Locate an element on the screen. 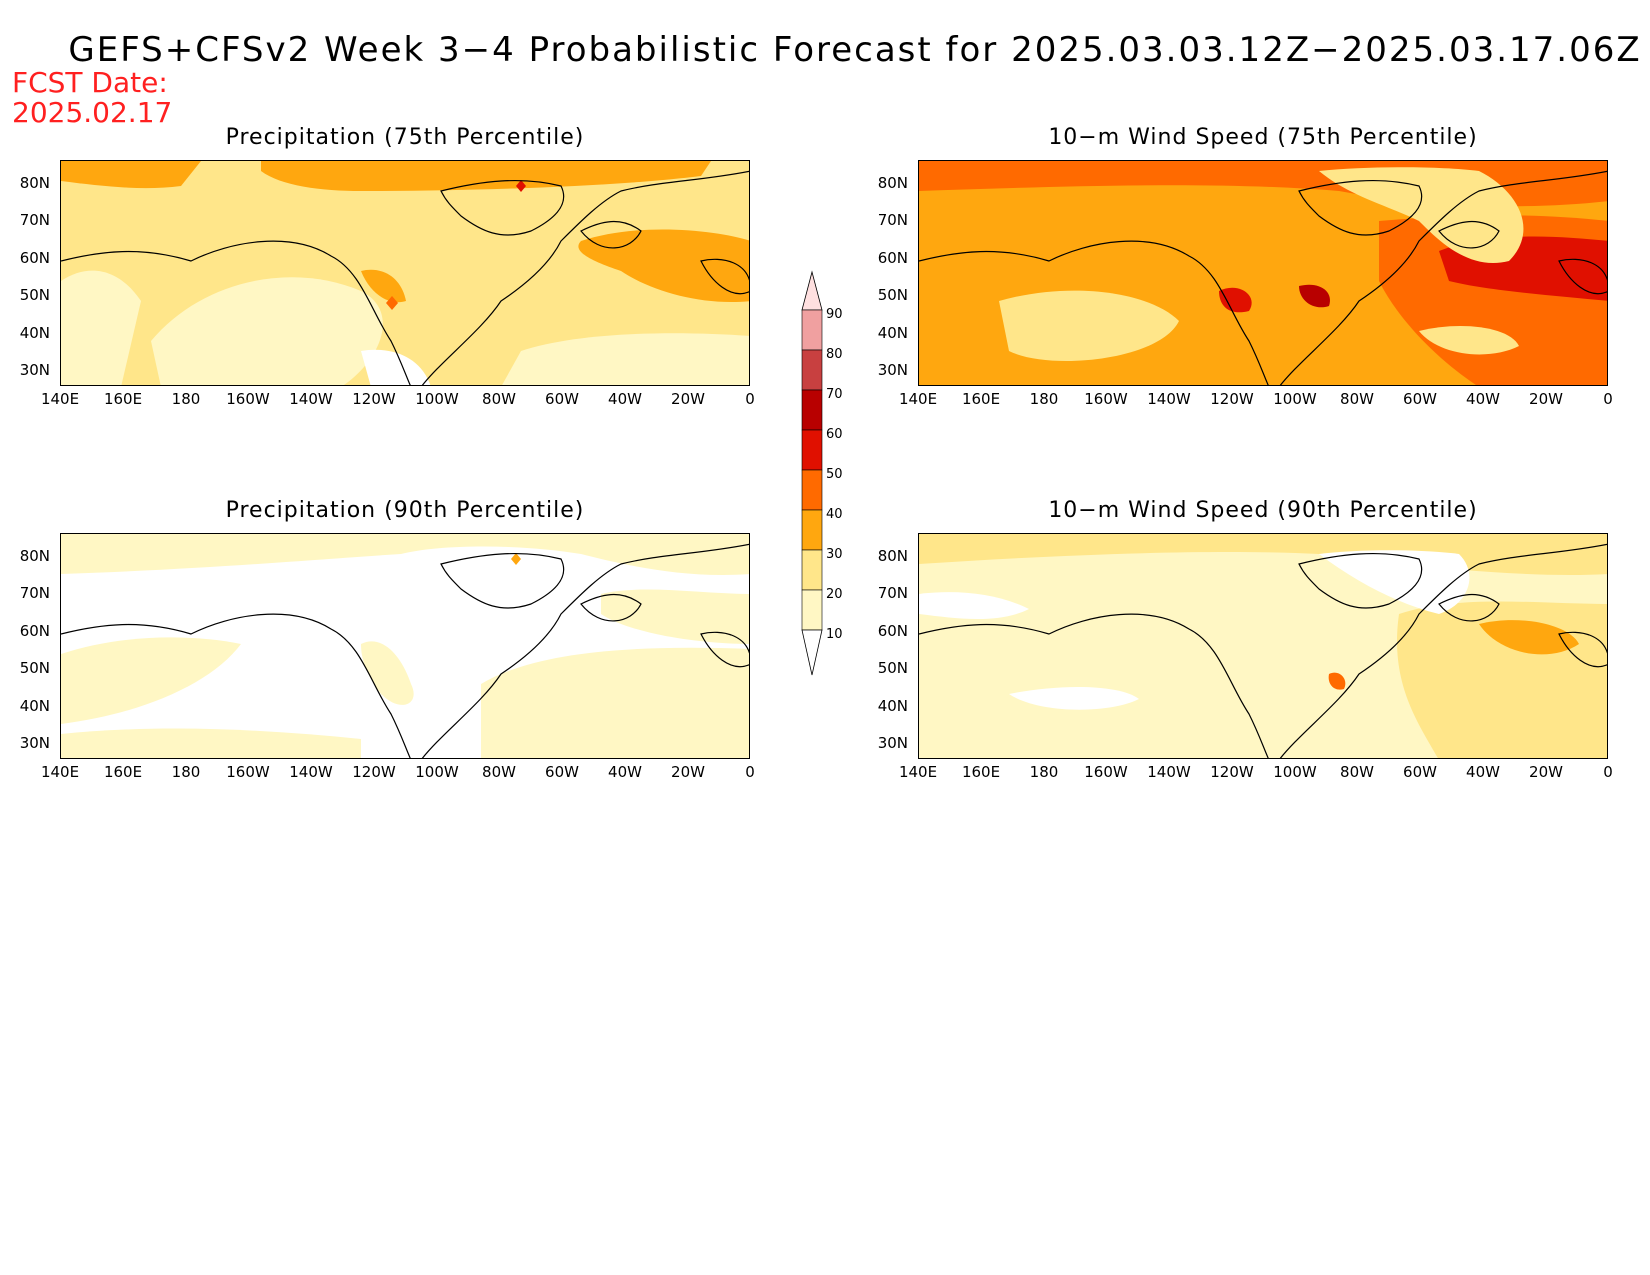 The width and height of the screenshot is (1650, 1275). wind-75-map is located at coordinates (1263, 273).